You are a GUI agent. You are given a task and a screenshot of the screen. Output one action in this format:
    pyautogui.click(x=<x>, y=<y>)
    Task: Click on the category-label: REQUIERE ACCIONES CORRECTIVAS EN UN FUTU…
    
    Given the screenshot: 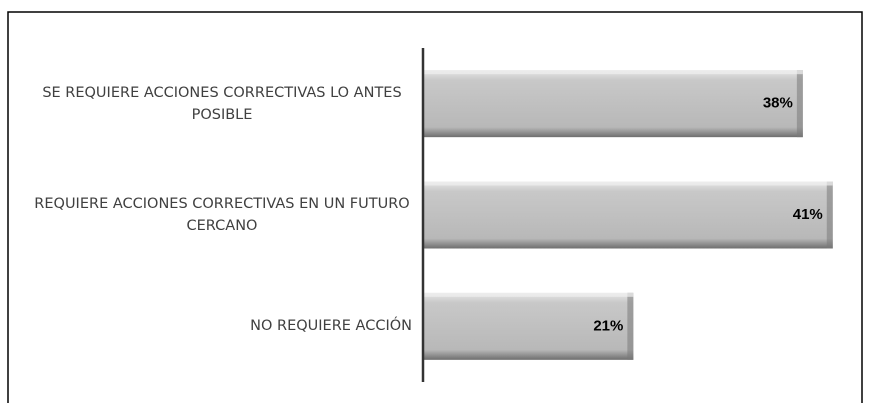 What is the action you would take?
    pyautogui.click(x=222, y=215)
    